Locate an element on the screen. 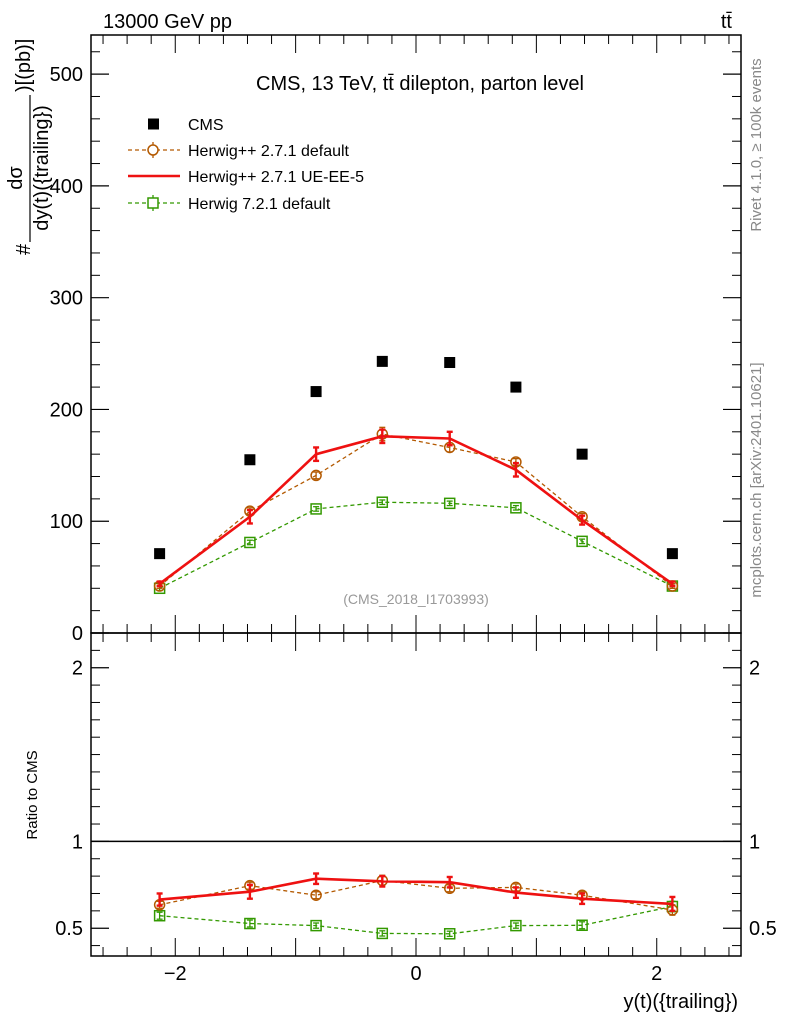  y-label-numerator: dσ is located at coordinates (16, 178).